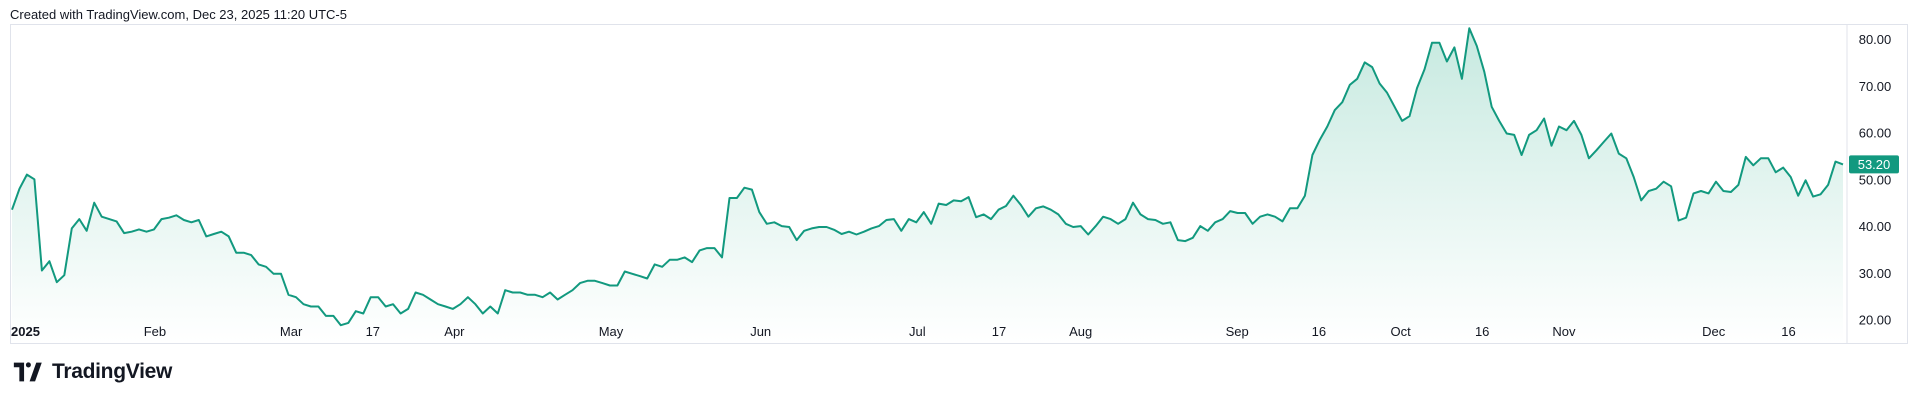 The image size is (1920, 404). Describe the element at coordinates (291, 331) in the screenshot. I see `x-tick-label: Mar` at that location.